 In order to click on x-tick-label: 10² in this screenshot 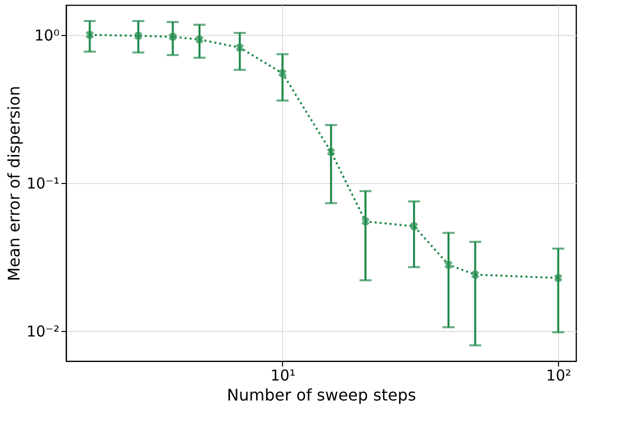, I will do `click(559, 375)`.